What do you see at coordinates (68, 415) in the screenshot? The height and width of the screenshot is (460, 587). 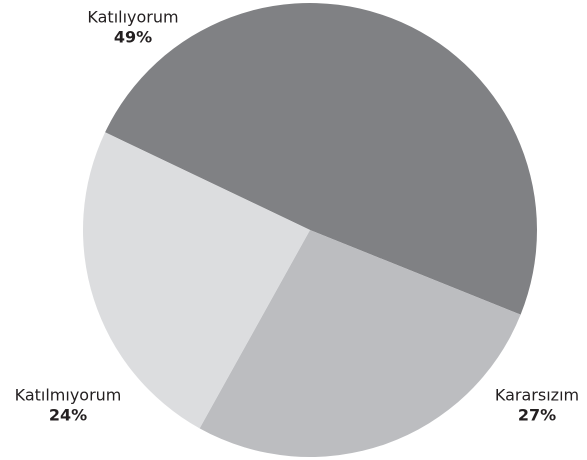 I see `slice-value-label: 24%` at bounding box center [68, 415].